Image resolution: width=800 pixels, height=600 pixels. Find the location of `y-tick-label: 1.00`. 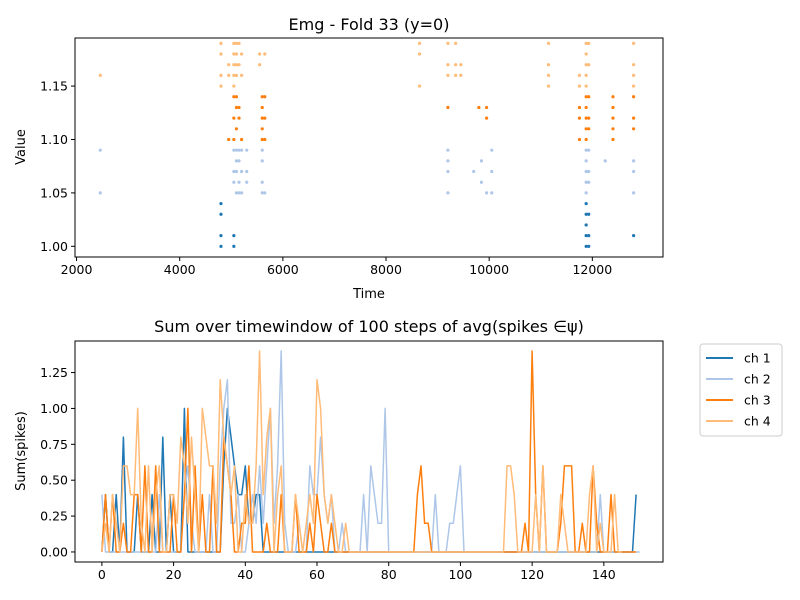

y-tick-label: 1.00 is located at coordinates (54, 408).